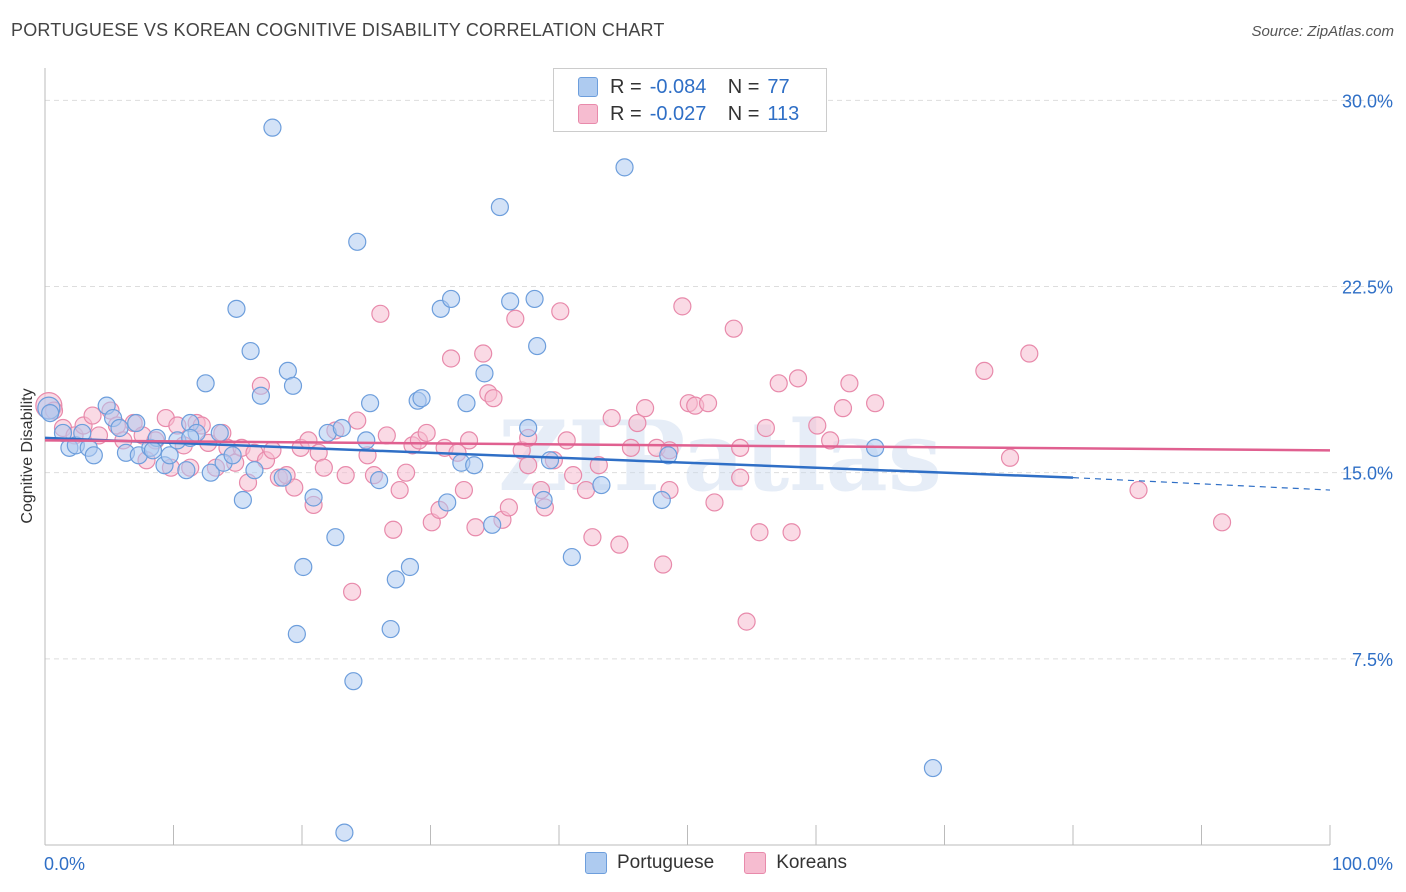 Image resolution: width=1406 pixels, height=892 pixels. I want to click on portuguese-trend-line, so click(559, 457).